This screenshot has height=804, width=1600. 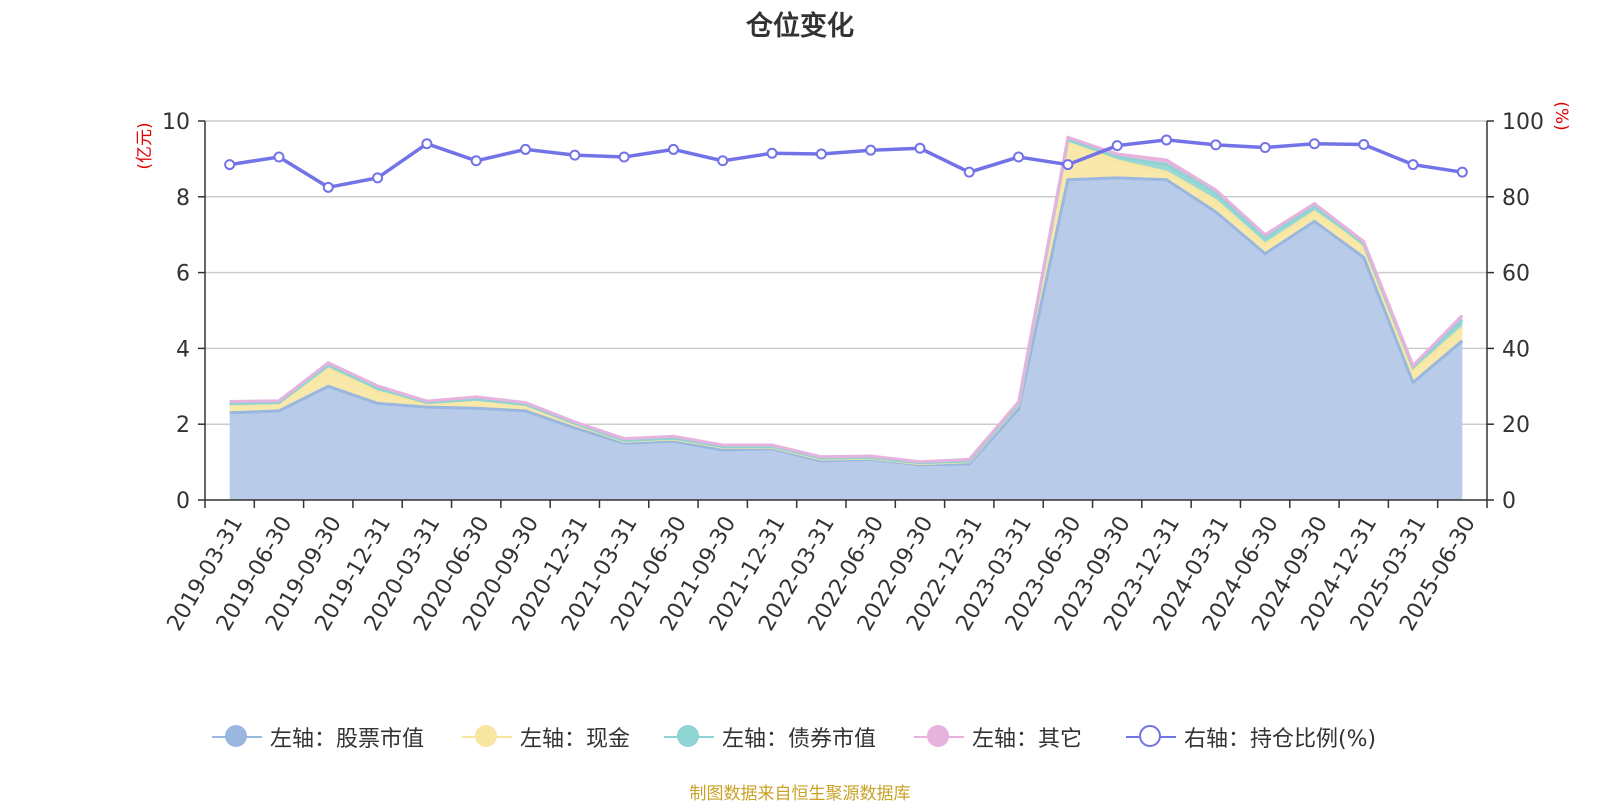 I want to click on right-tick-label: 100, so click(x=1523, y=122).